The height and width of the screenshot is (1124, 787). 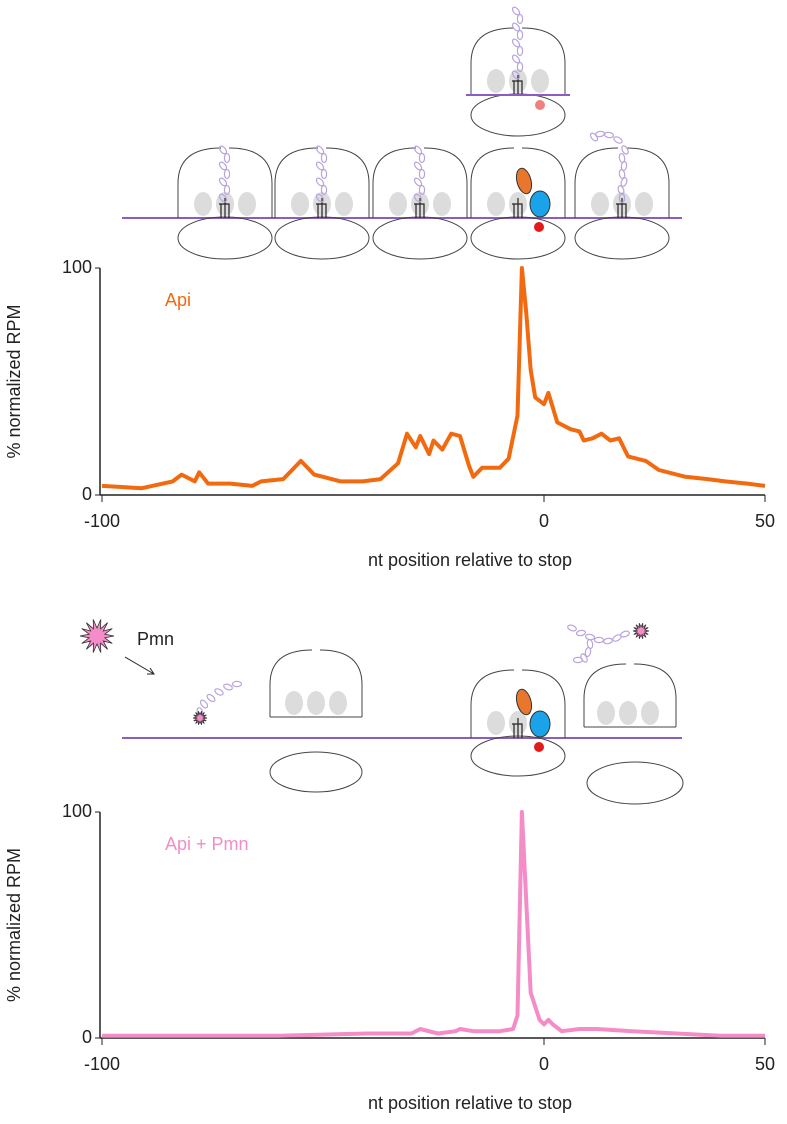 What do you see at coordinates (178, 300) in the screenshot?
I see `chart-title: Api` at bounding box center [178, 300].